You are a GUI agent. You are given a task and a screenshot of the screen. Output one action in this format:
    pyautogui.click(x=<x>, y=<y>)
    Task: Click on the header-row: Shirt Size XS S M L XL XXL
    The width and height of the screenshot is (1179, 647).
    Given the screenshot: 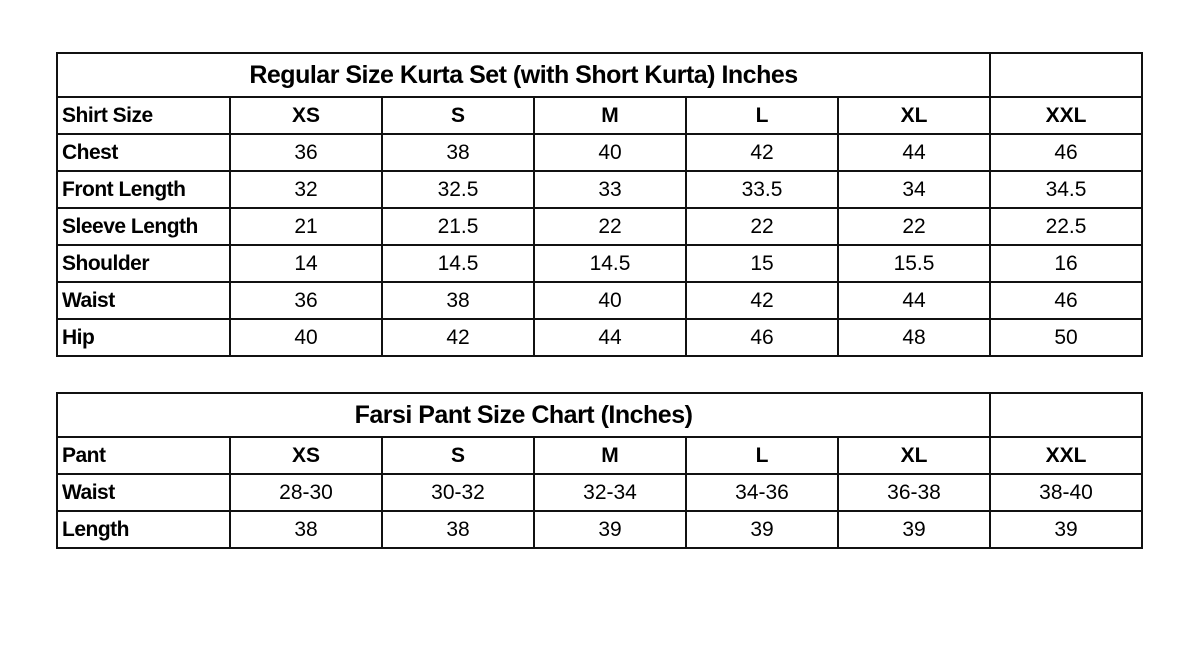 What is the action you would take?
    pyautogui.click(x=599, y=115)
    